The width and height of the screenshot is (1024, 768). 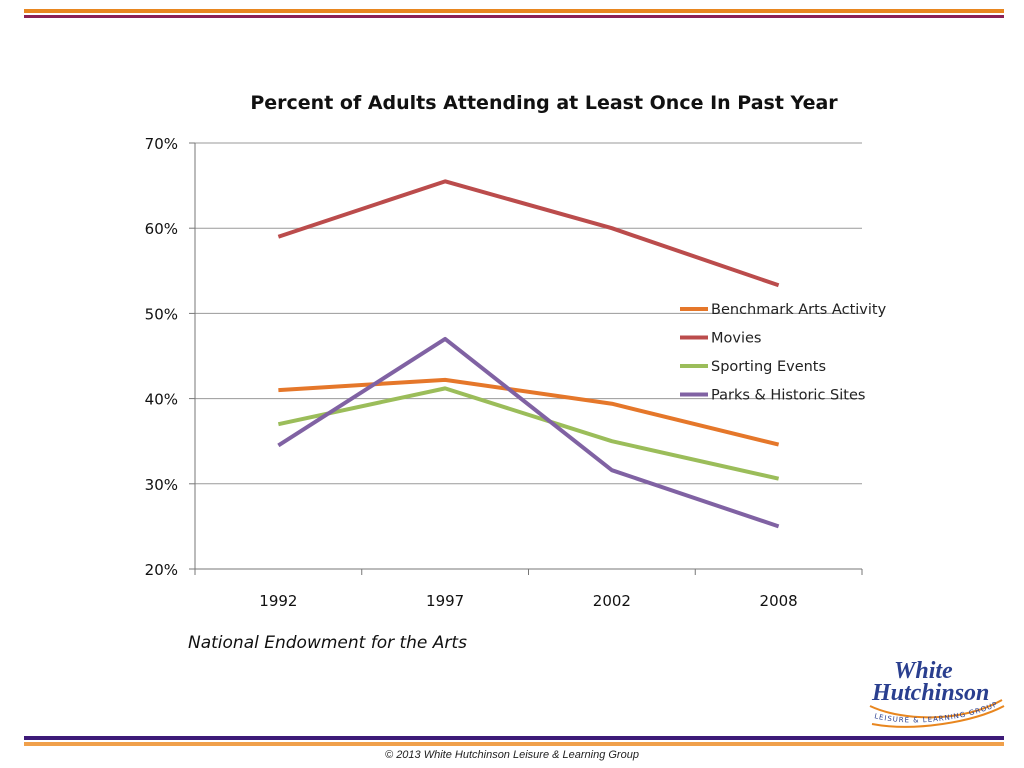 I want to click on x-tick-label-1992: 1992, so click(x=278, y=601).